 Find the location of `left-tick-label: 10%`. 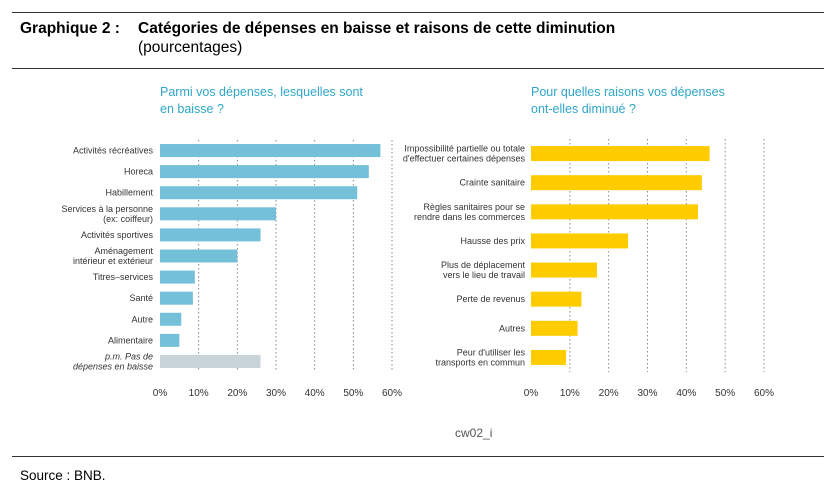

left-tick-label: 10% is located at coordinates (199, 393).